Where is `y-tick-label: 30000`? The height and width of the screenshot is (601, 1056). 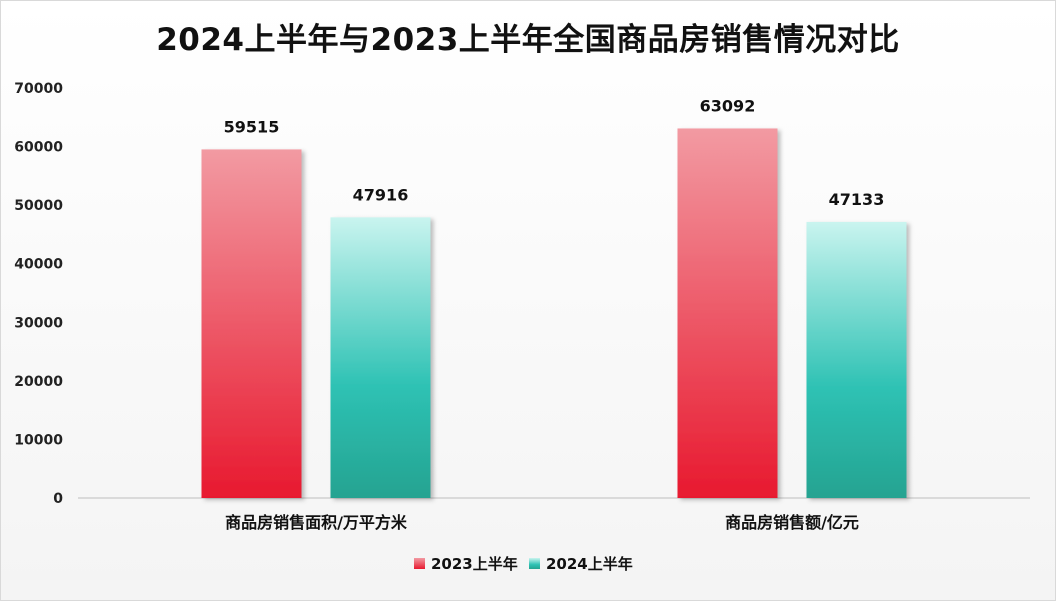 y-tick-label: 30000 is located at coordinates (38, 323).